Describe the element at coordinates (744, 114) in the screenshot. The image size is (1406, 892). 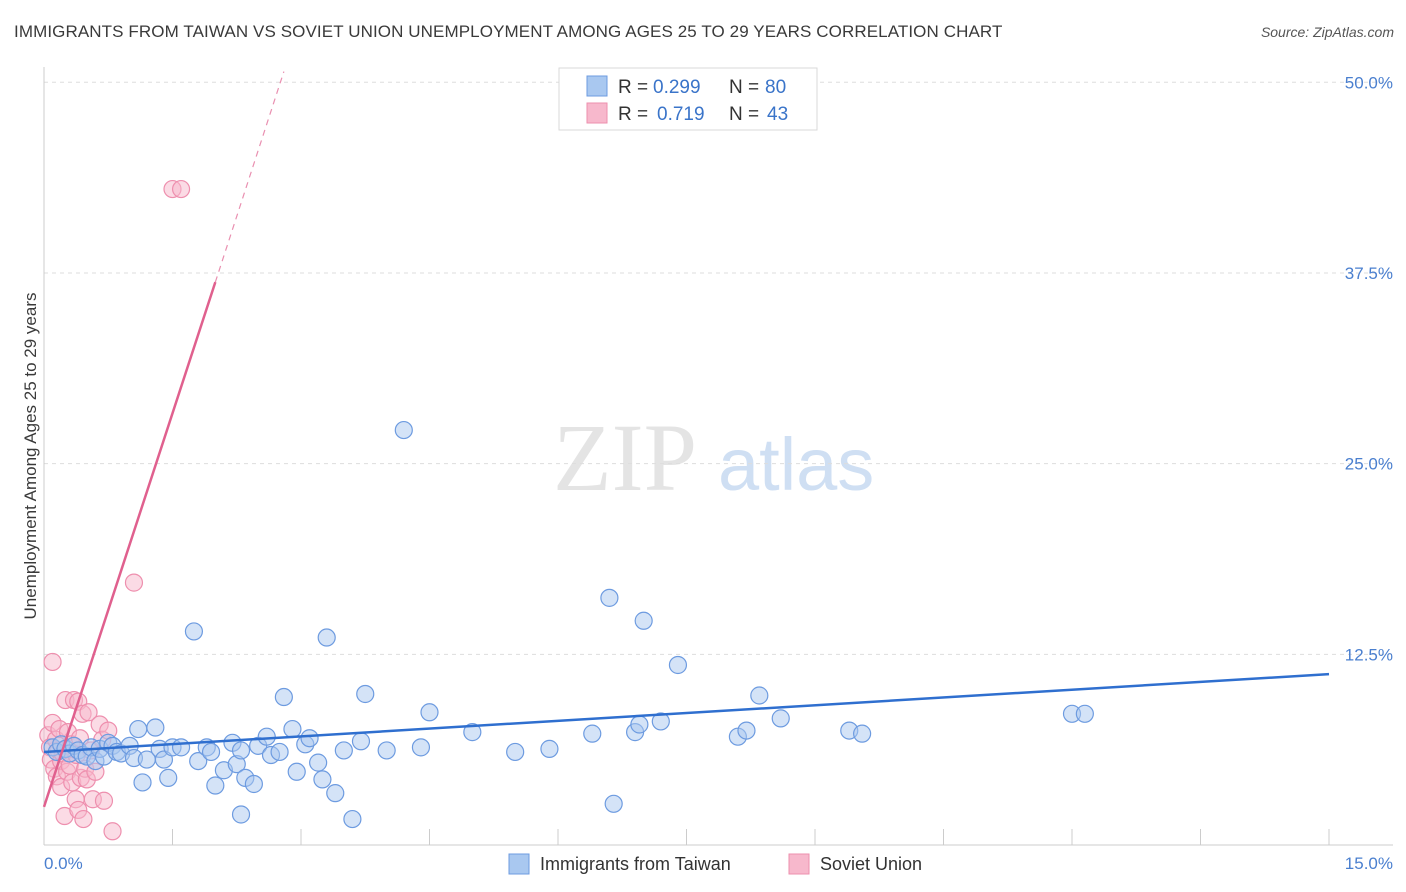
I see `legend-n-label-soviet: N =` at that location.